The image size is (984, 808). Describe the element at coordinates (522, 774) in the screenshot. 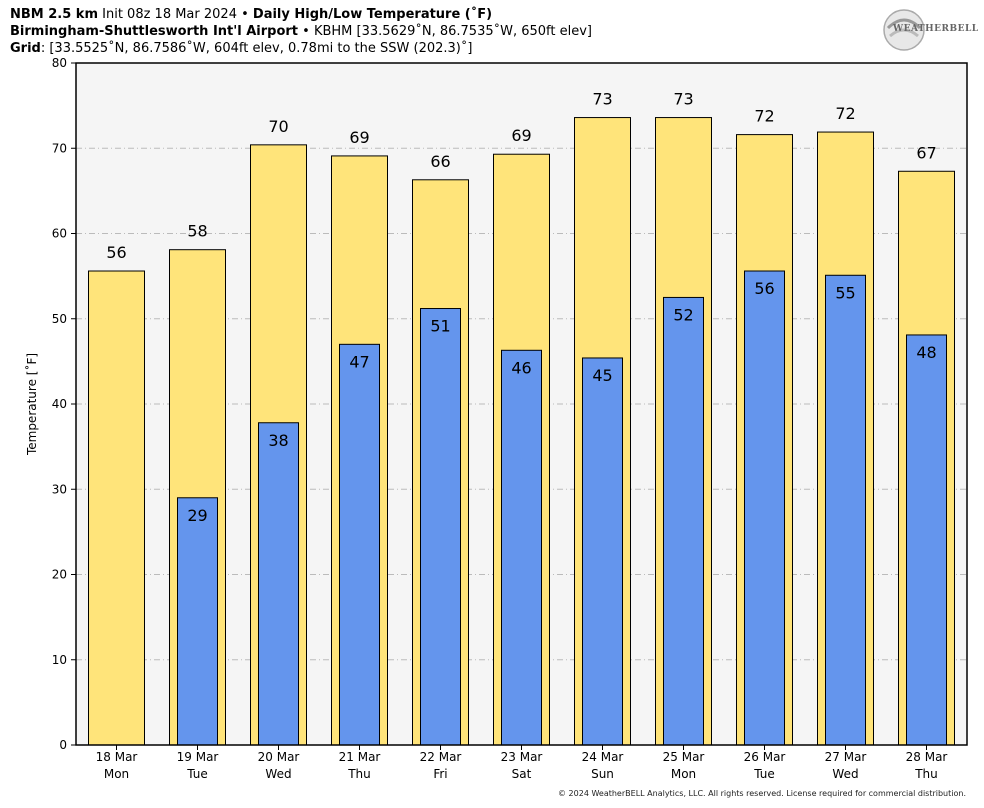

I see `x-tick-label-day: Sat` at that location.